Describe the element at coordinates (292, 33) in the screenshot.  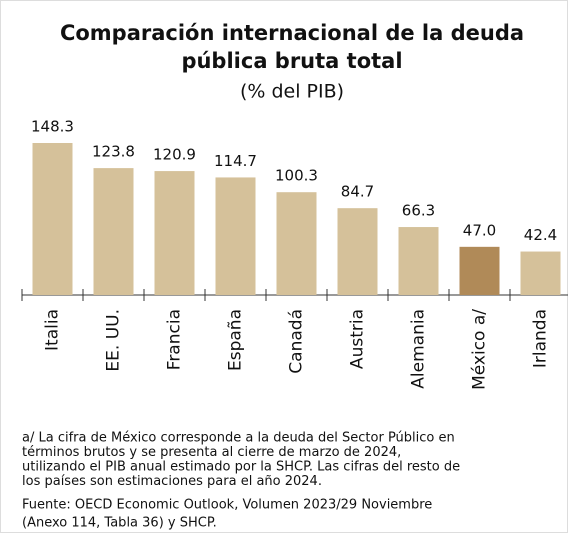
I see `chart-title: Comparación internacional de la deuda` at that location.